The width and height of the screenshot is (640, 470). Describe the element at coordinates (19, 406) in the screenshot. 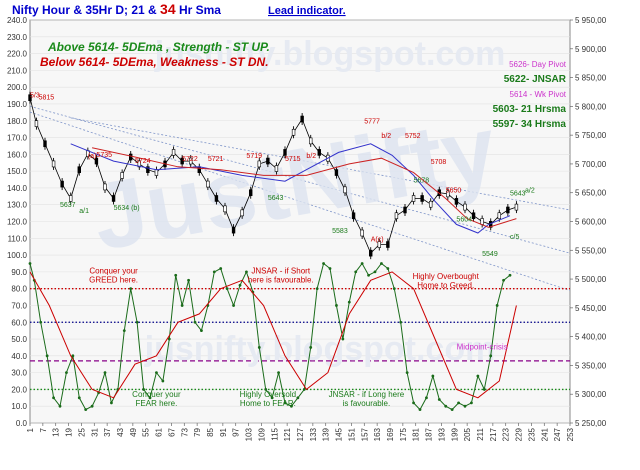

I see `left-tick-label: 10.0` at that location.